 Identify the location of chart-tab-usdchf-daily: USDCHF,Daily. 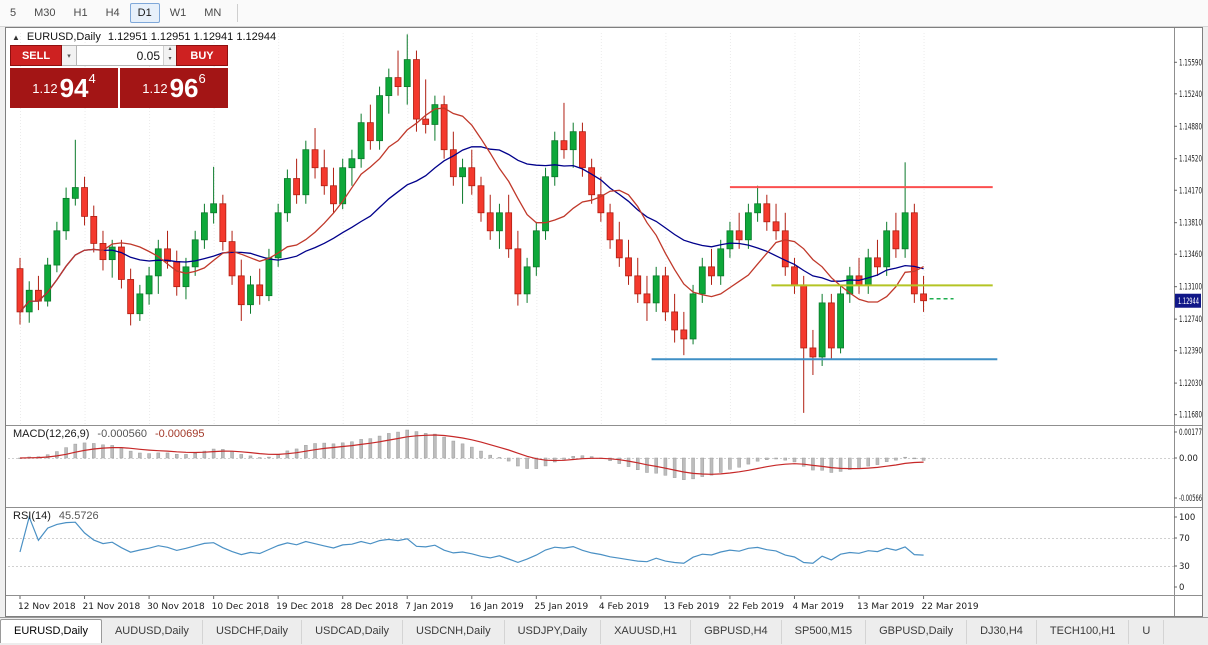
(253, 632).